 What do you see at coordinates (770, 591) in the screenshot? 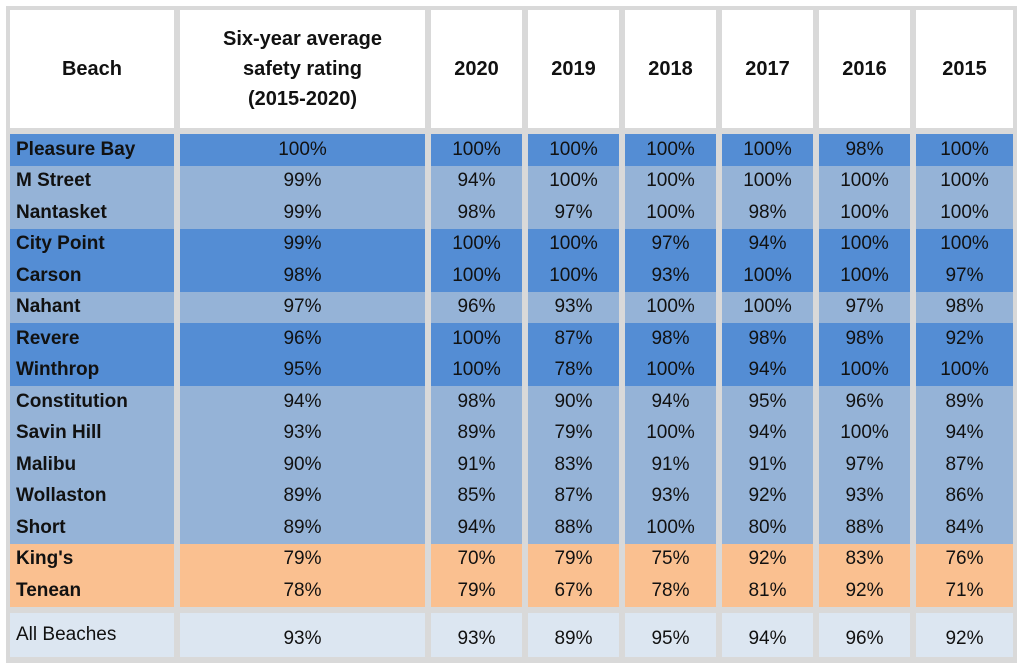
I see `year-cell: 81%` at bounding box center [770, 591].